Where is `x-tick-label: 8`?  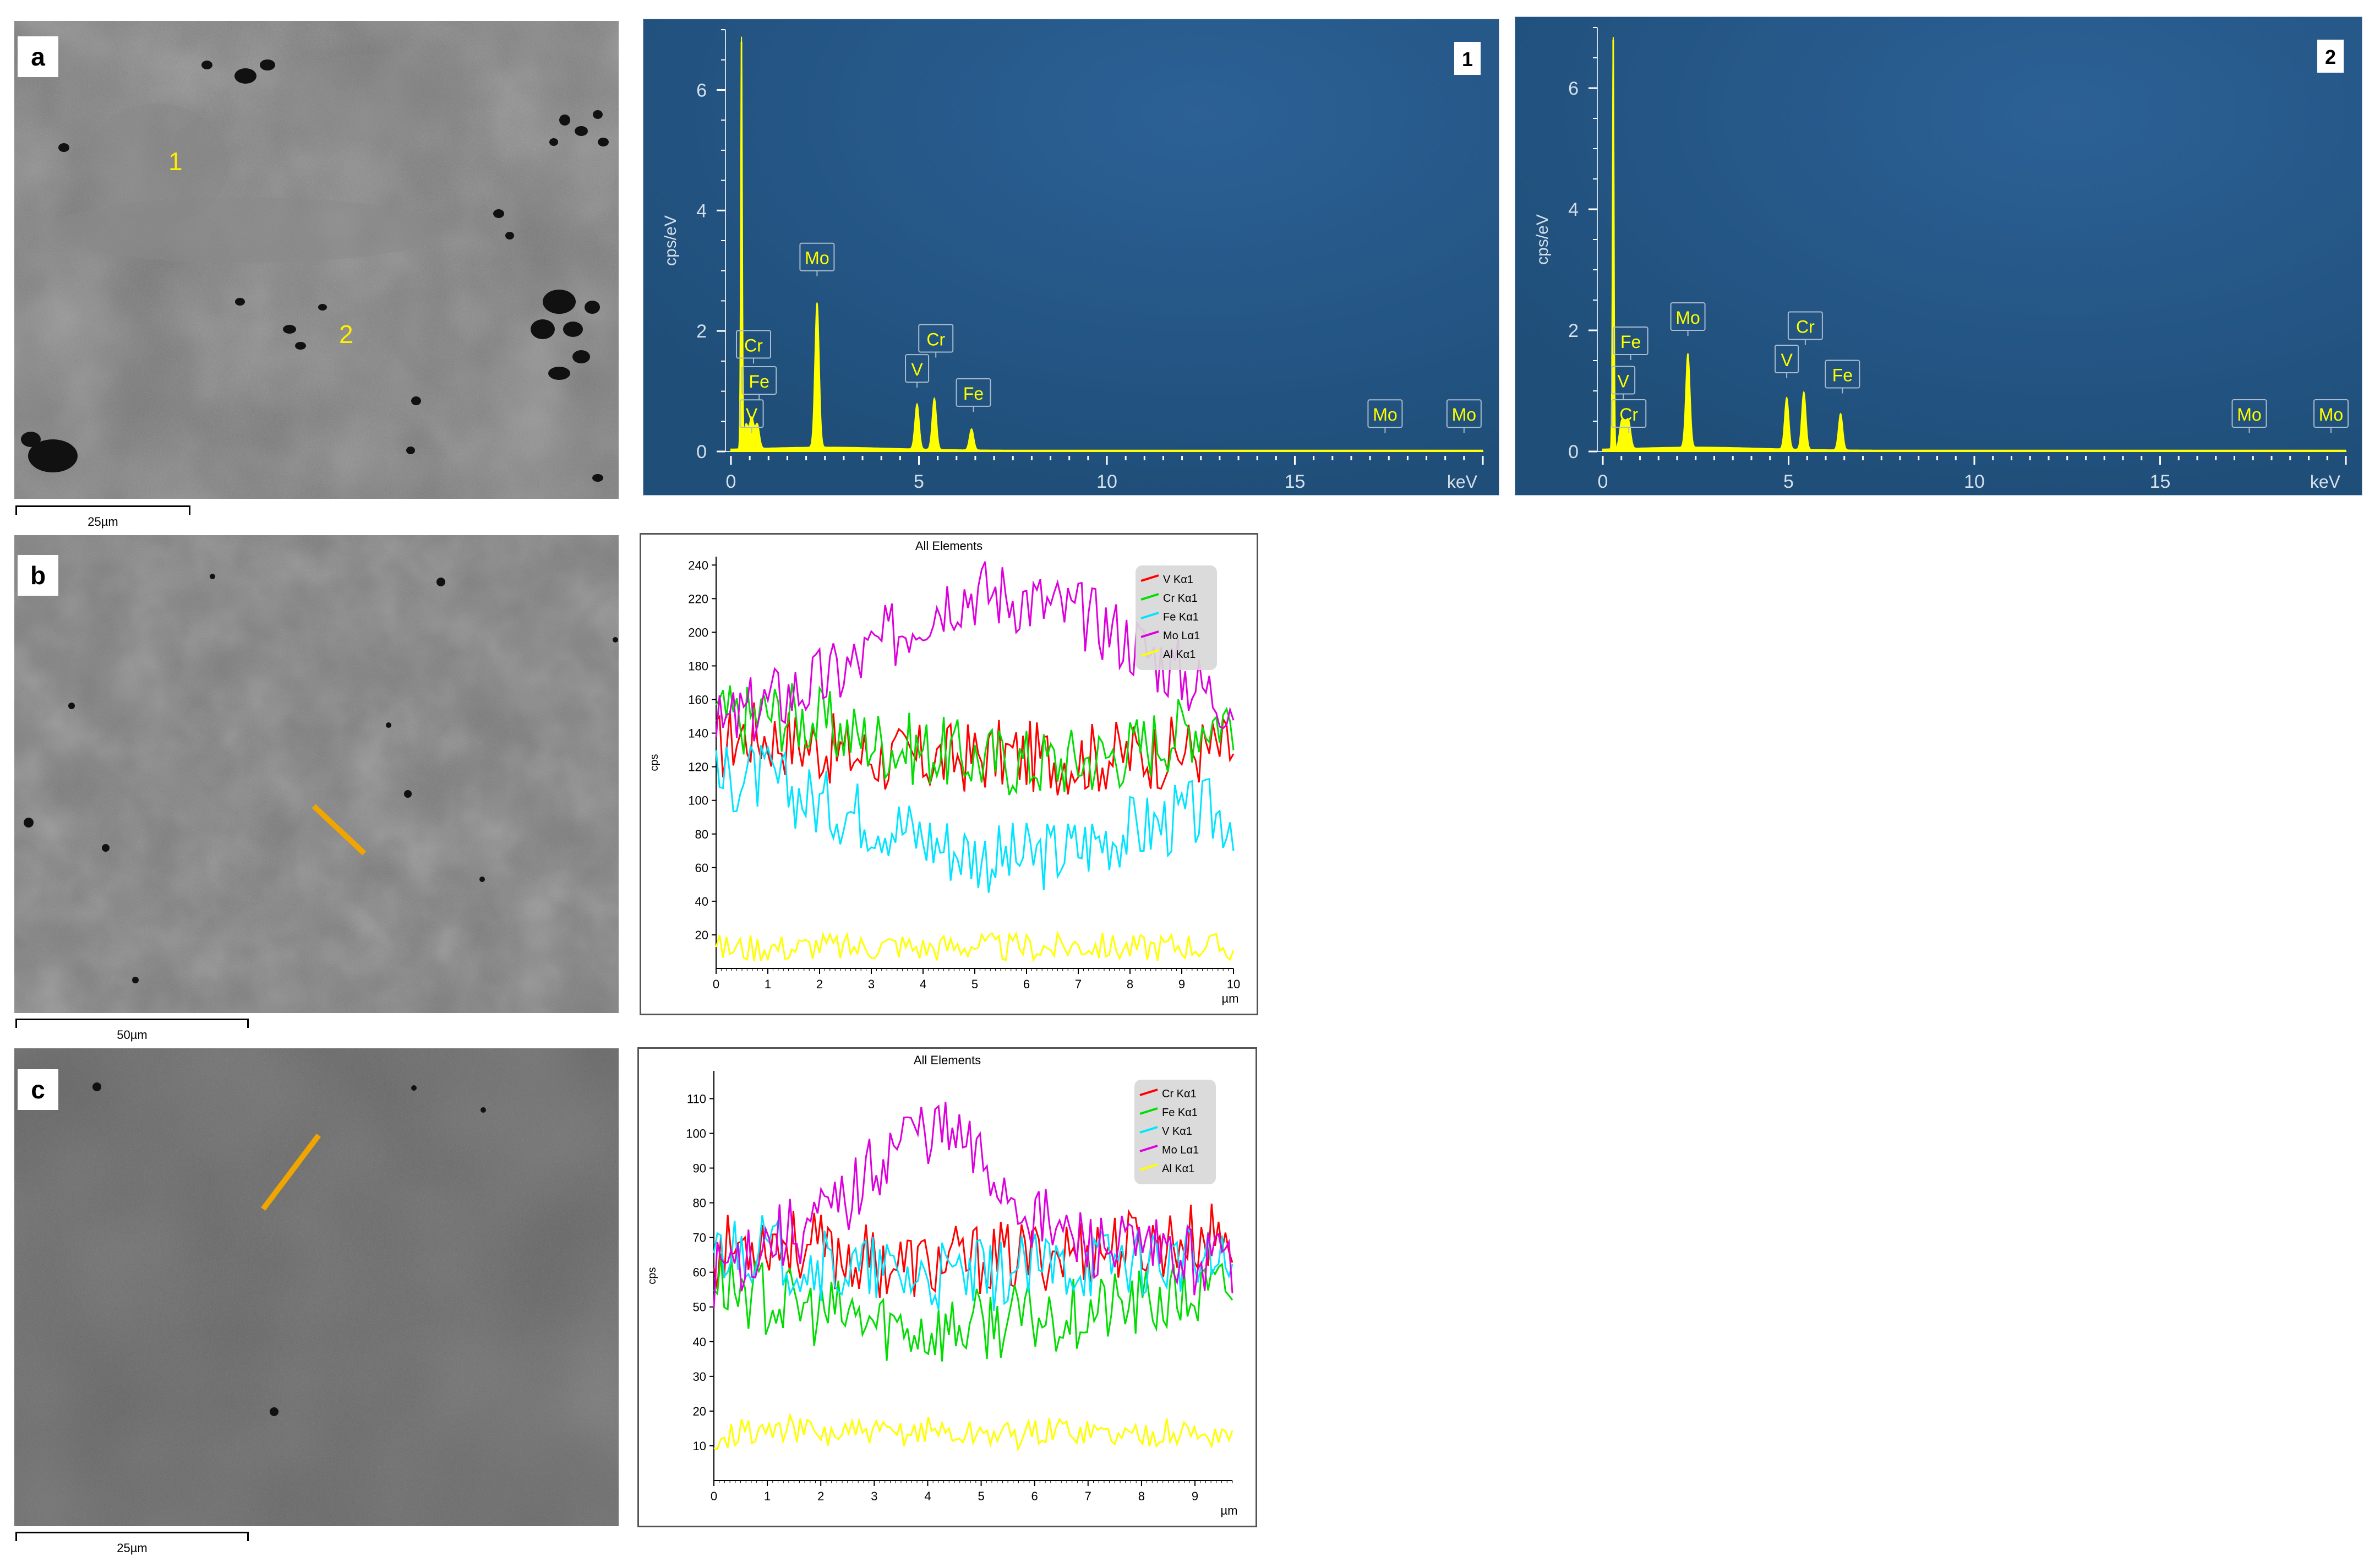 x-tick-label: 8 is located at coordinates (1130, 984).